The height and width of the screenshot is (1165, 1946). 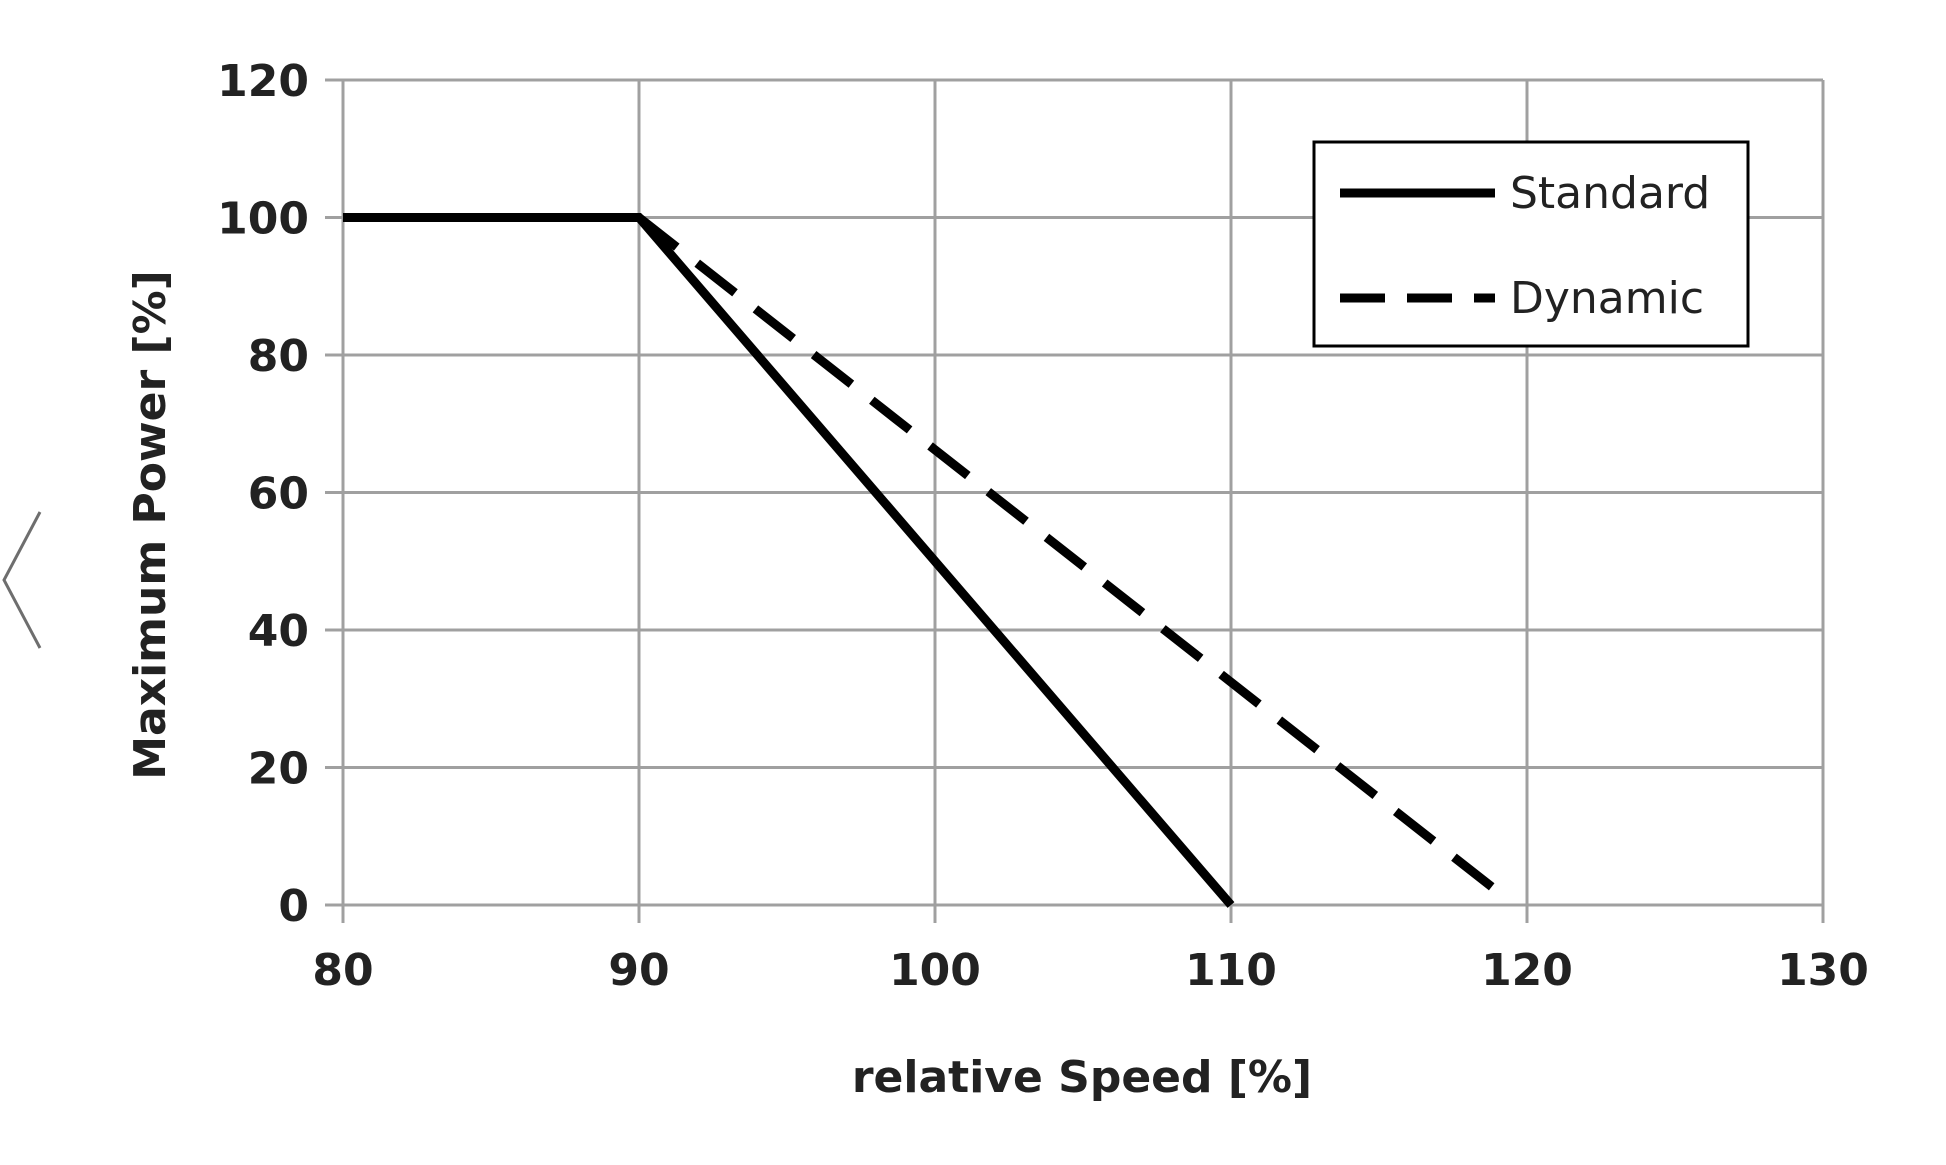 What do you see at coordinates (1527, 970) in the screenshot?
I see `x-tick-label: 120` at bounding box center [1527, 970].